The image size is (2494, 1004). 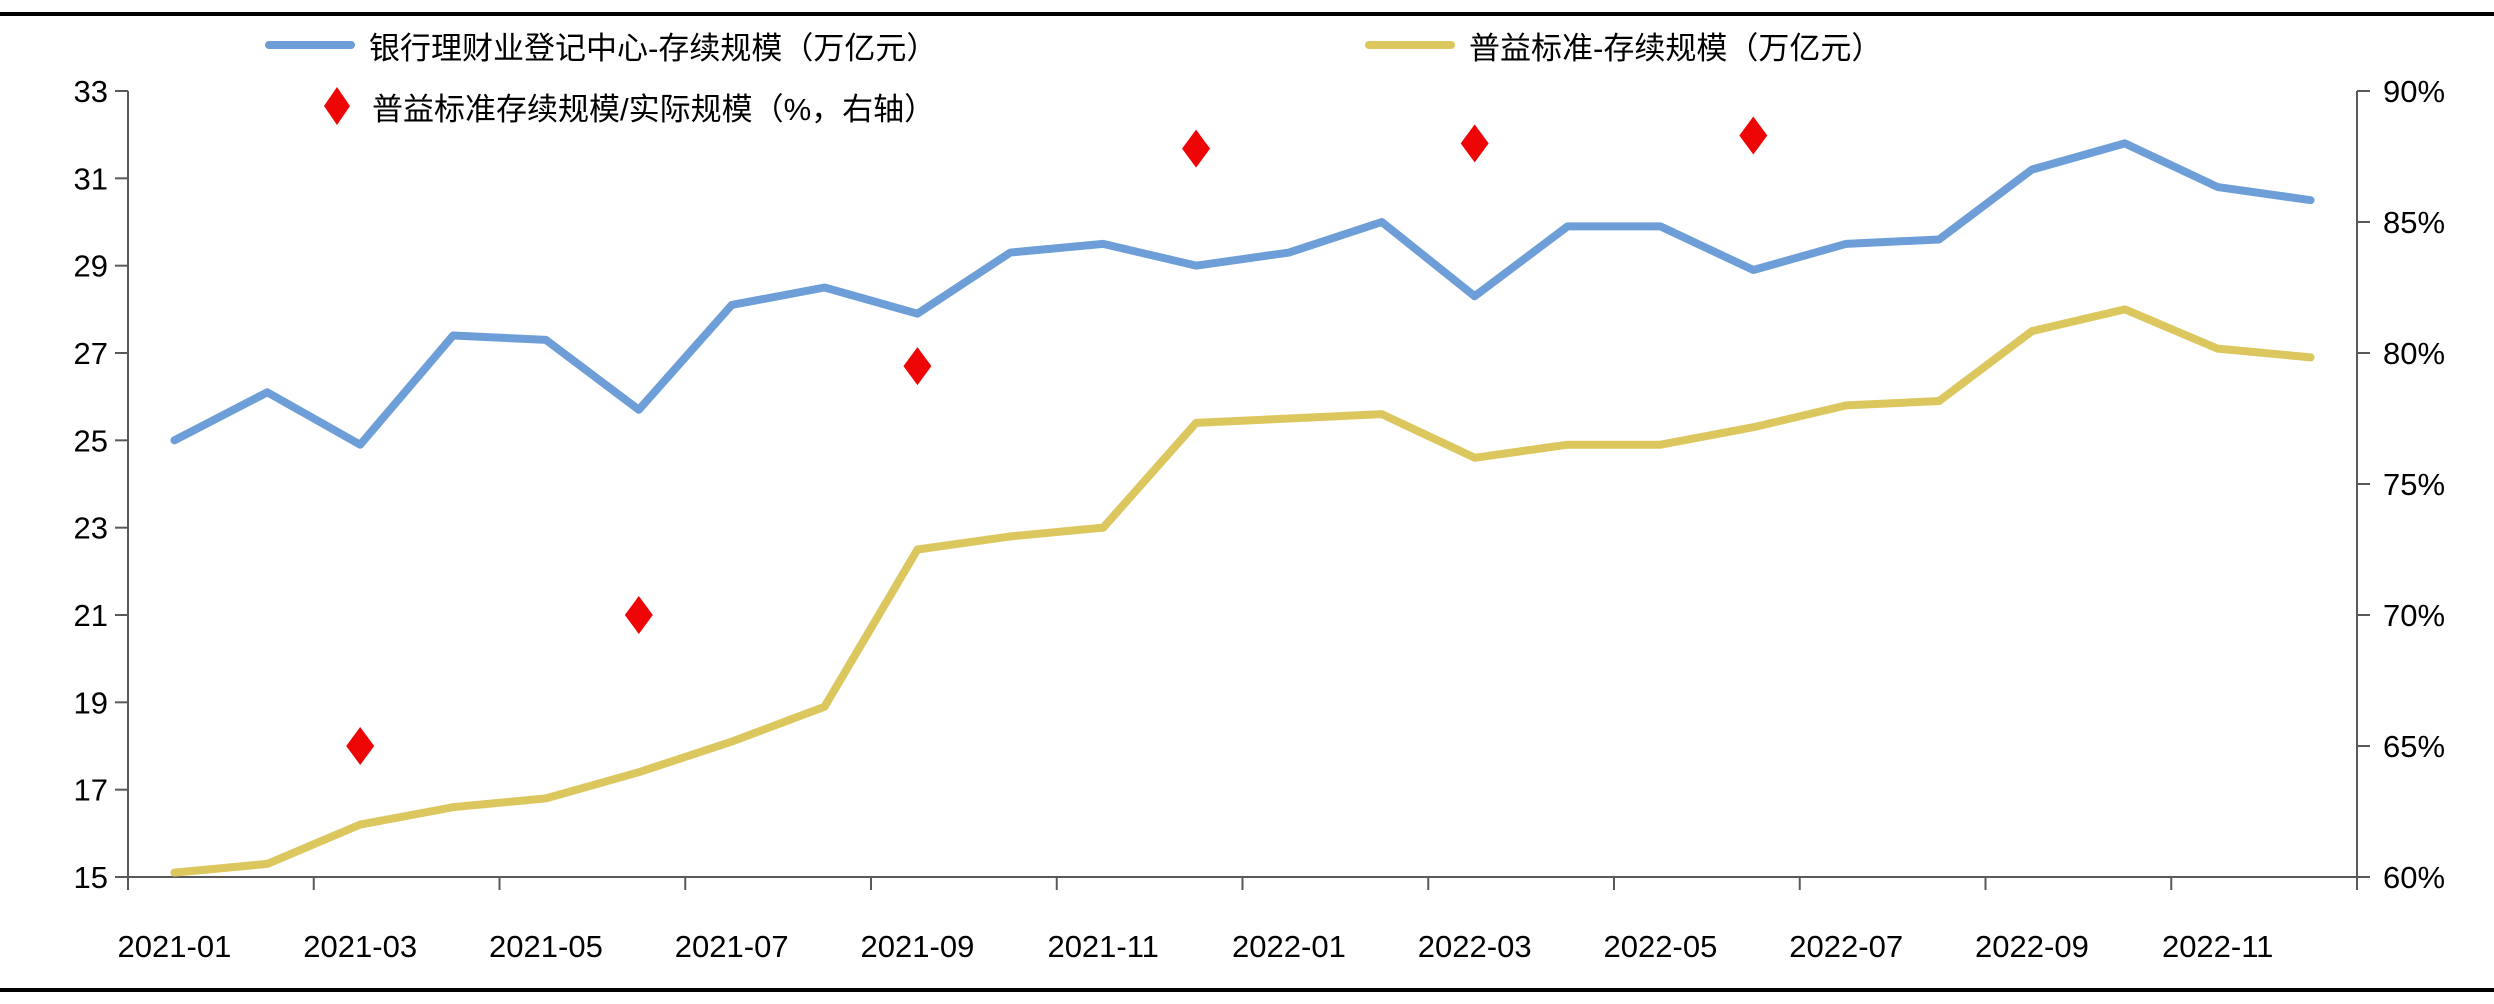 What do you see at coordinates (2414, 222) in the screenshot?
I see `right-axis-tick-label: 85%` at bounding box center [2414, 222].